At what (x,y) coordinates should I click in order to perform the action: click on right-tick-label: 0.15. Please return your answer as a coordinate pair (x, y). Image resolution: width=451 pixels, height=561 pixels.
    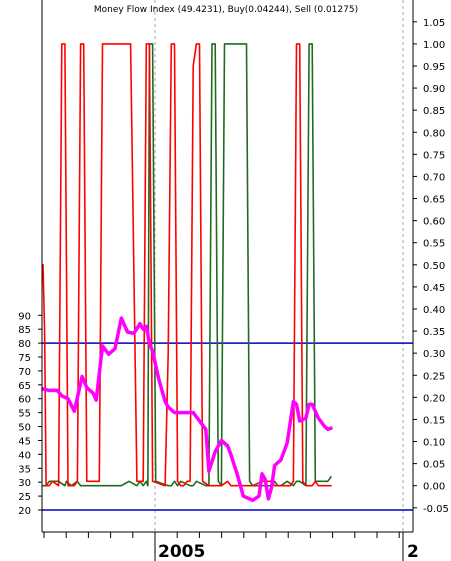
    Looking at the image, I should click on (434, 420).